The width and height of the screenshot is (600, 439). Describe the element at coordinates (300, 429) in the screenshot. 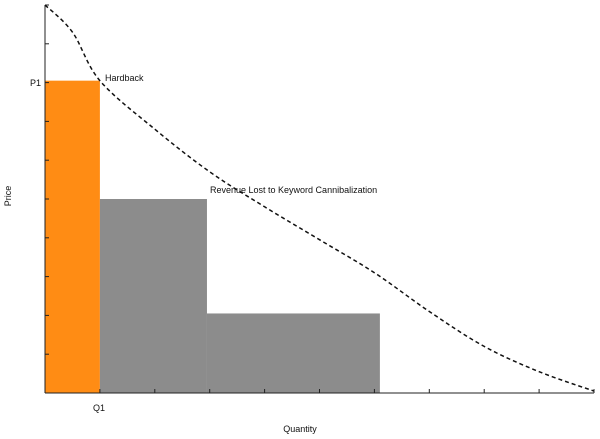

I see `x-axis-title: Quantity` at that location.